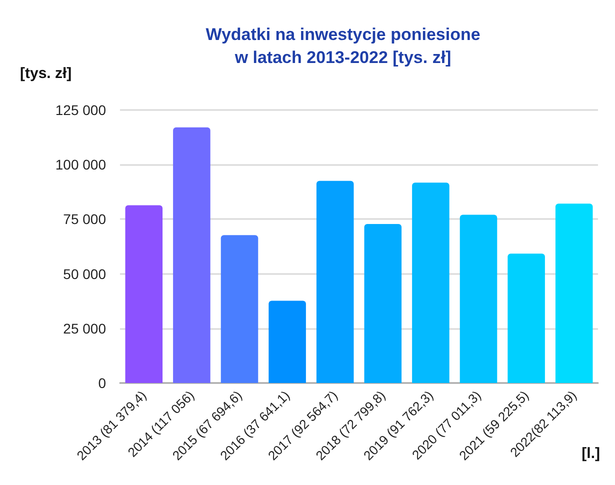  What do you see at coordinates (343, 46) in the screenshot?
I see `chart-title: Wydatki na inwestycje poniesione w latach 2013-2022 [tys. zł]` at bounding box center [343, 46].